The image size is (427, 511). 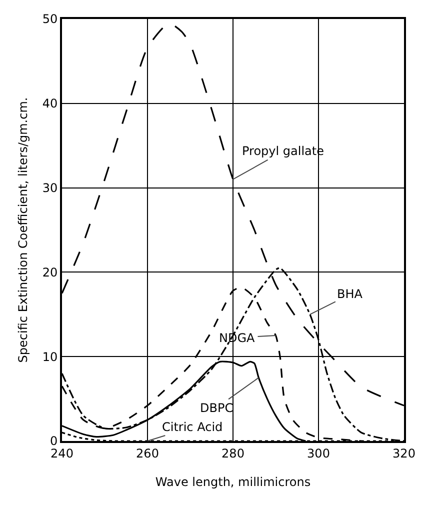 What do you see at coordinates (54, 441) in the screenshot?
I see `y-tick-label: 0` at bounding box center [54, 441].